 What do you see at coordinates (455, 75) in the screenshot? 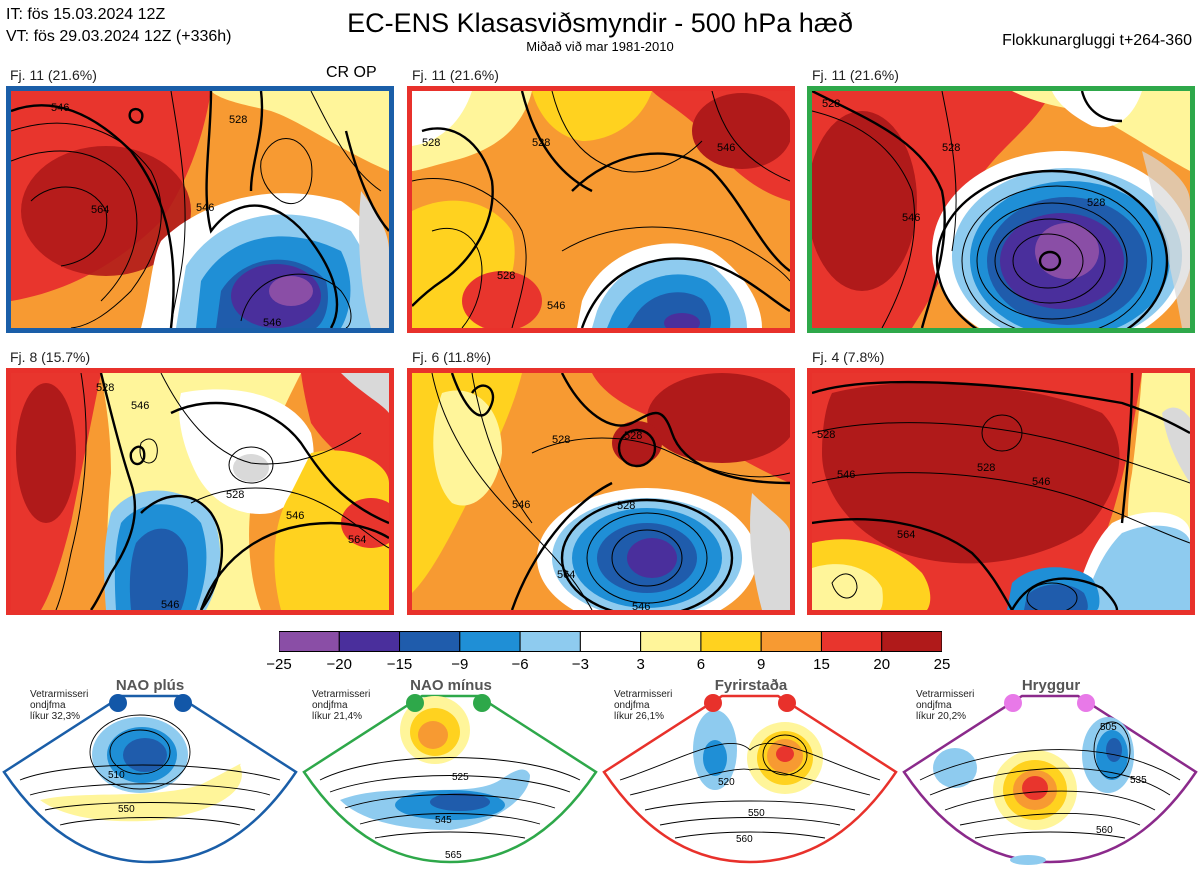
I see `panel-2-label: Fj. 11 (21.6%)` at bounding box center [455, 75].